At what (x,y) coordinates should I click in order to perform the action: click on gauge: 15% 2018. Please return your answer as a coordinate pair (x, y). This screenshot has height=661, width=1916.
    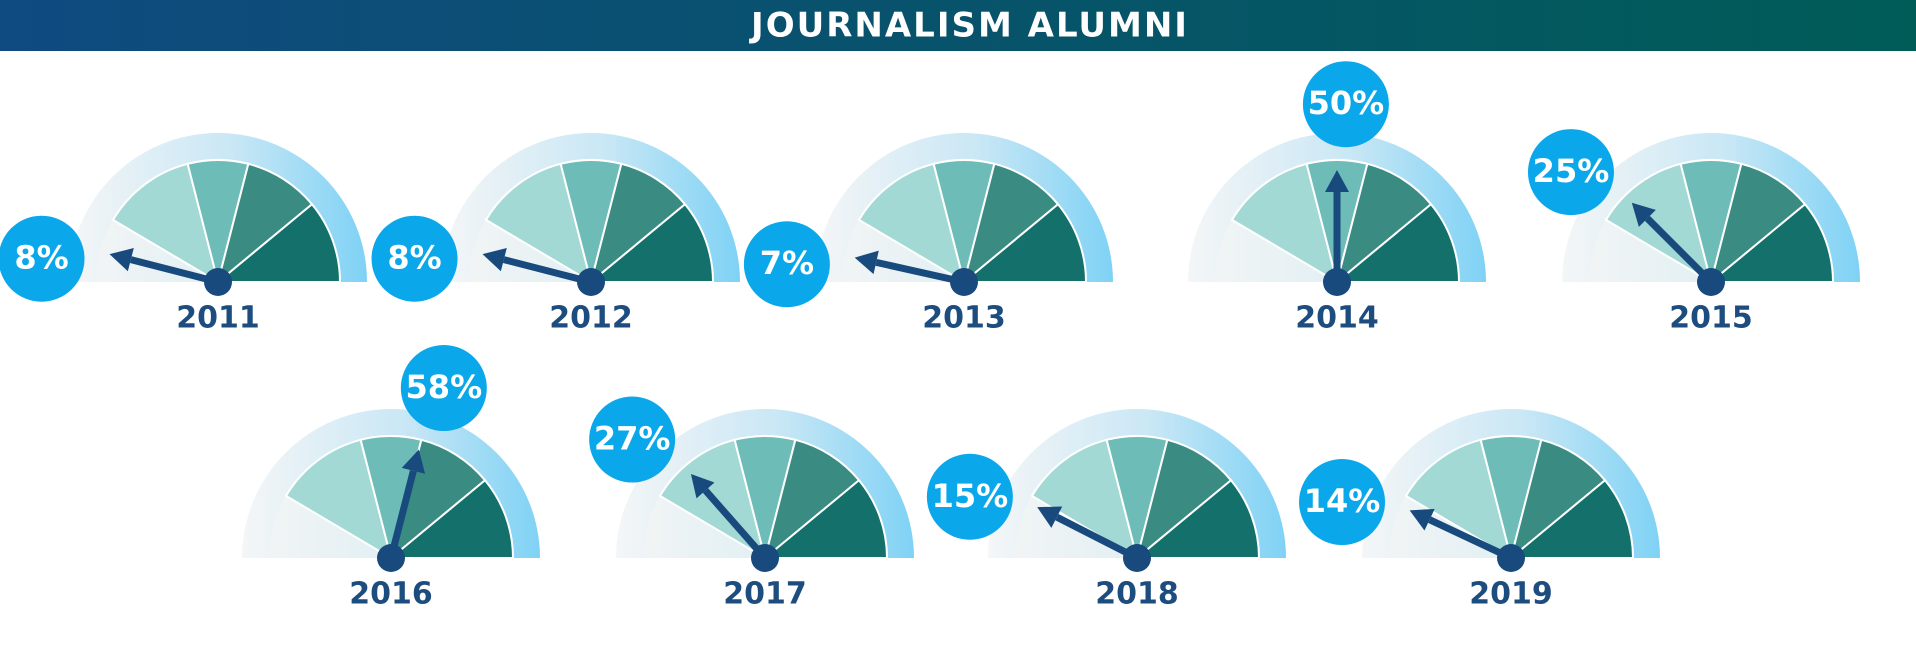
    Looking at the image, I should click on (1106, 510).